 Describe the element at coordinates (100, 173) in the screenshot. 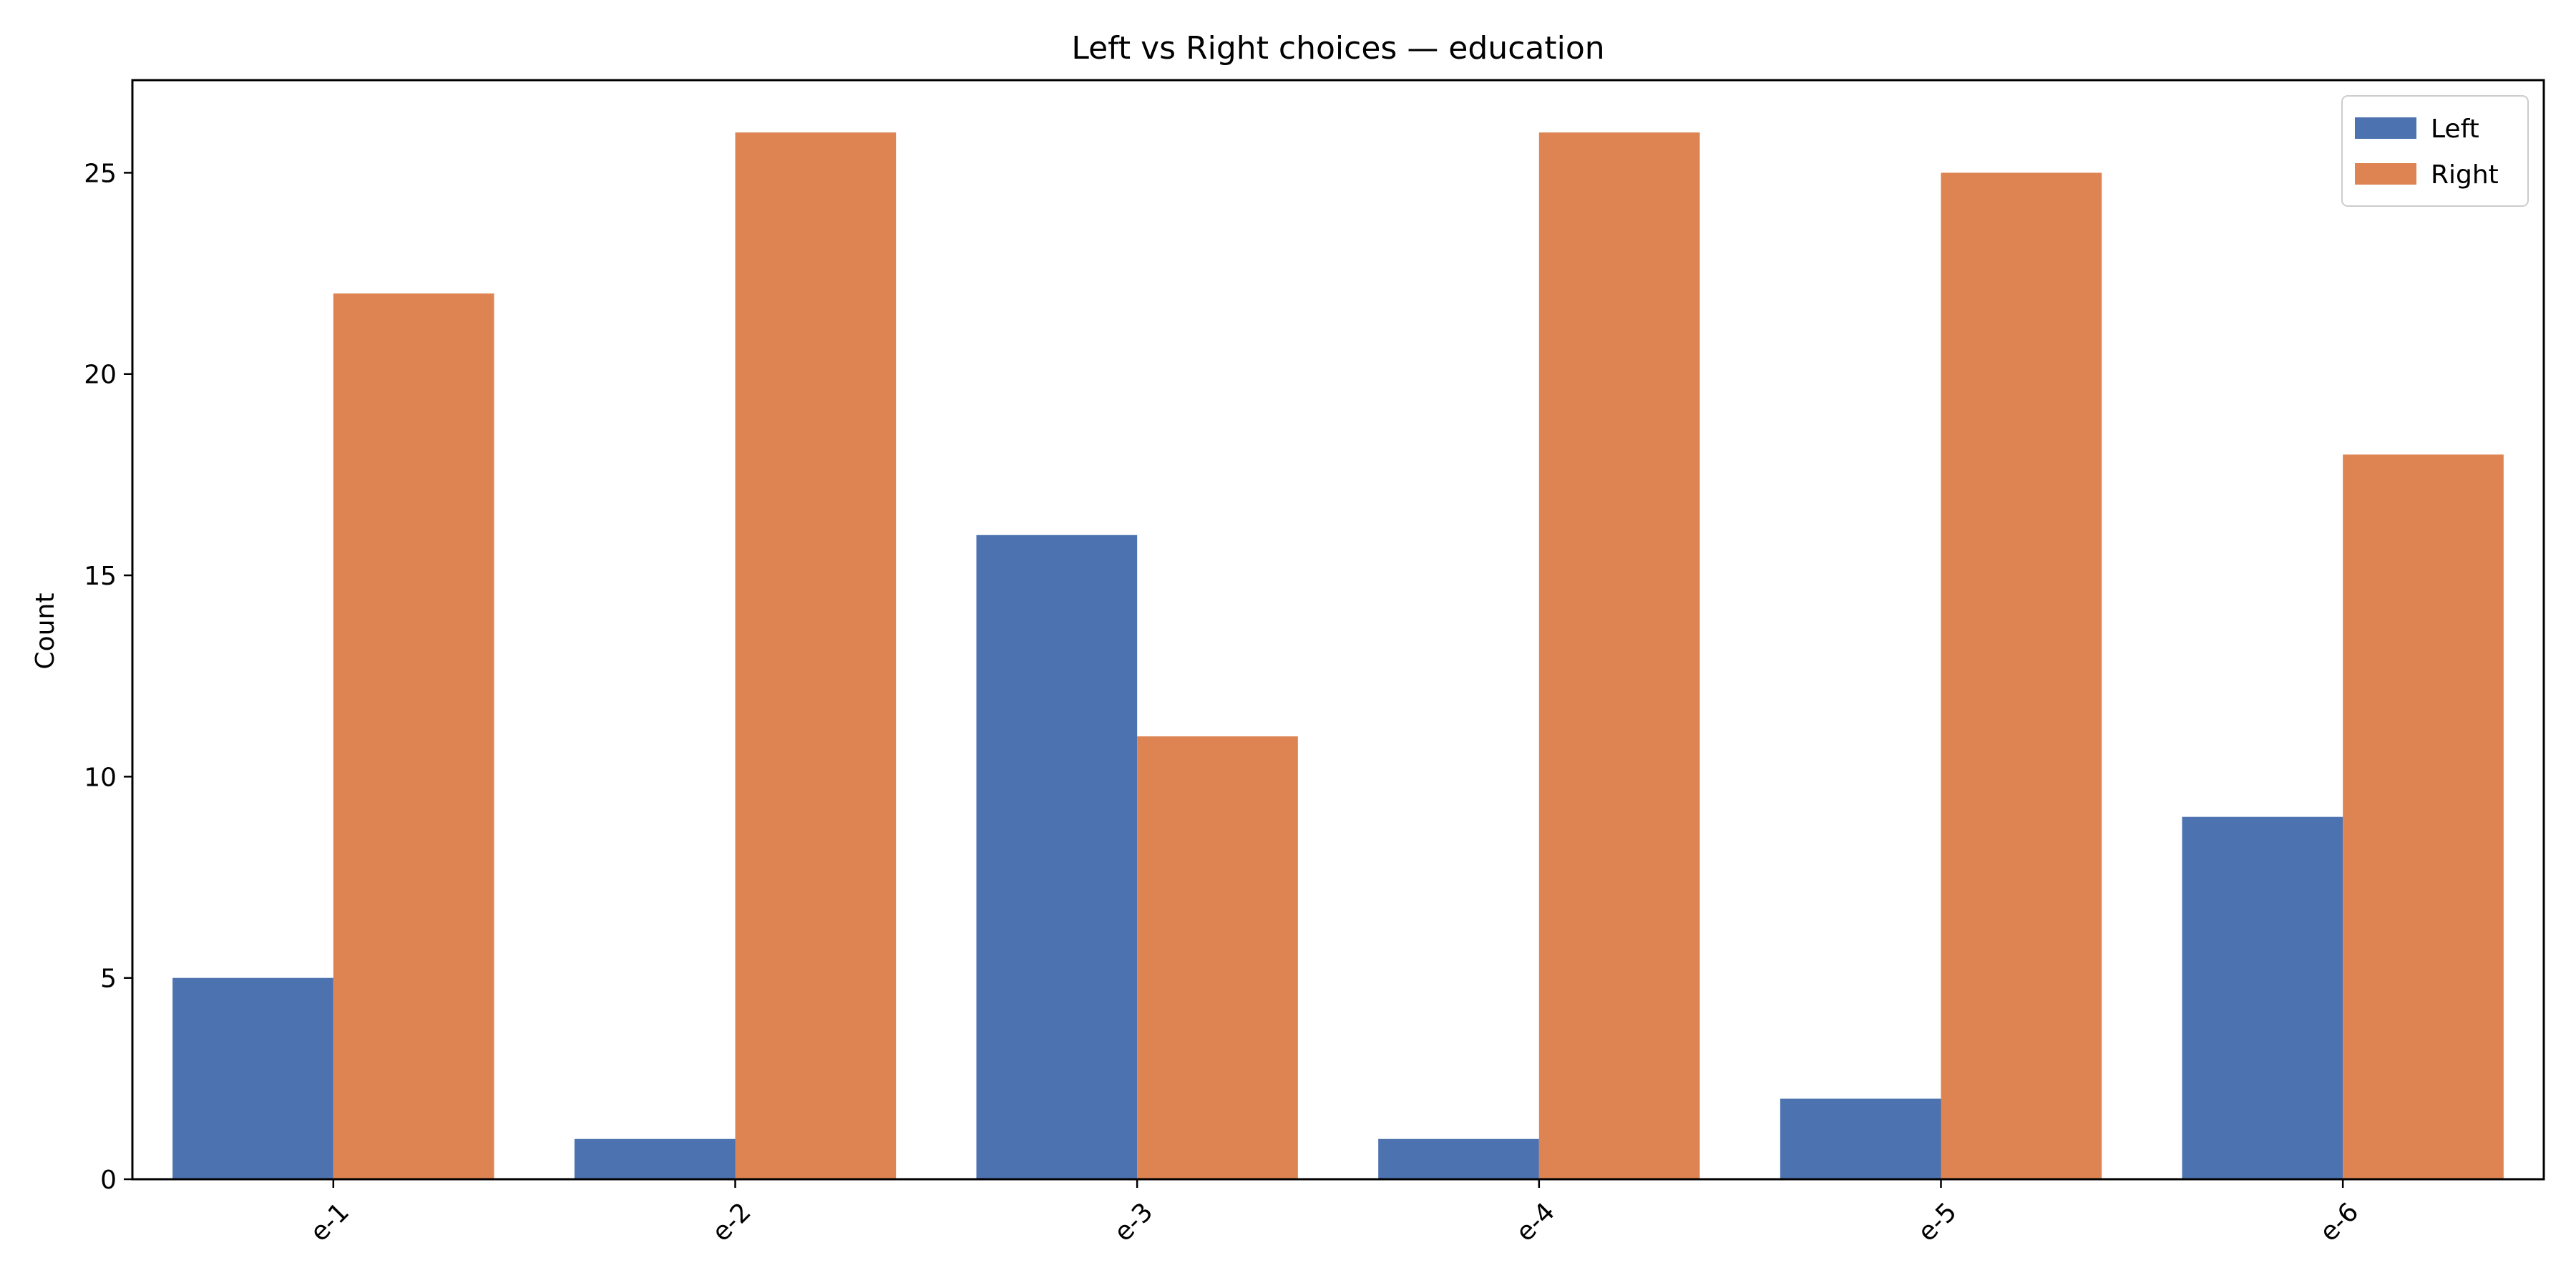

I see `y-tick-label: 25` at that location.